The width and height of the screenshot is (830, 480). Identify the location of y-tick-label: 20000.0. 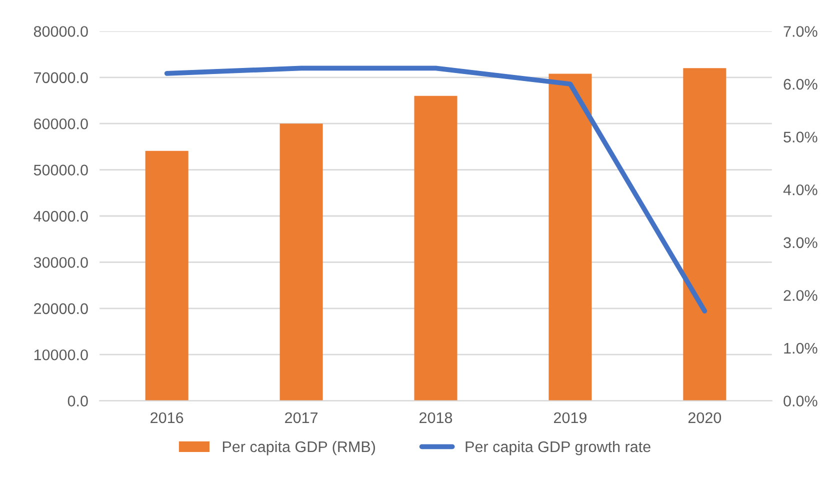
(61, 308).